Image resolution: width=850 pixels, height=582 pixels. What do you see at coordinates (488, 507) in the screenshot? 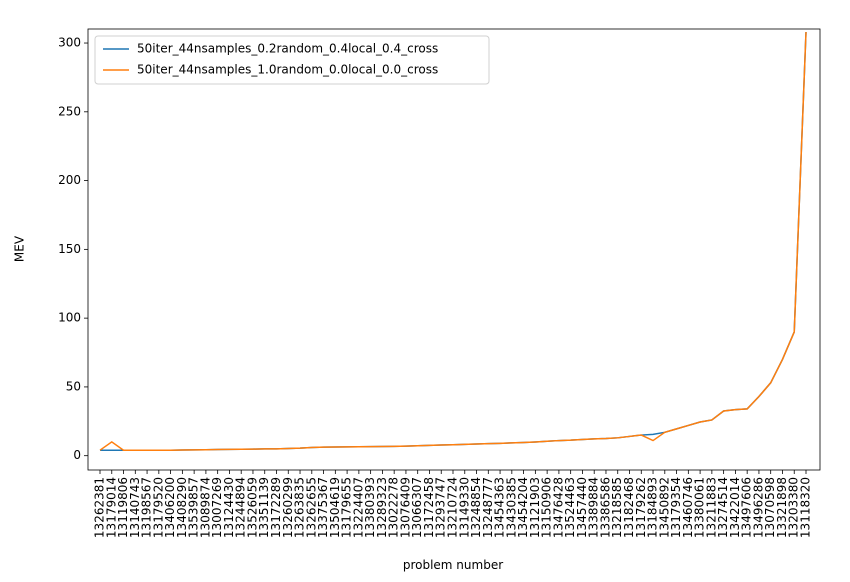
I see `x-tick-label: 13248777` at bounding box center [488, 507].